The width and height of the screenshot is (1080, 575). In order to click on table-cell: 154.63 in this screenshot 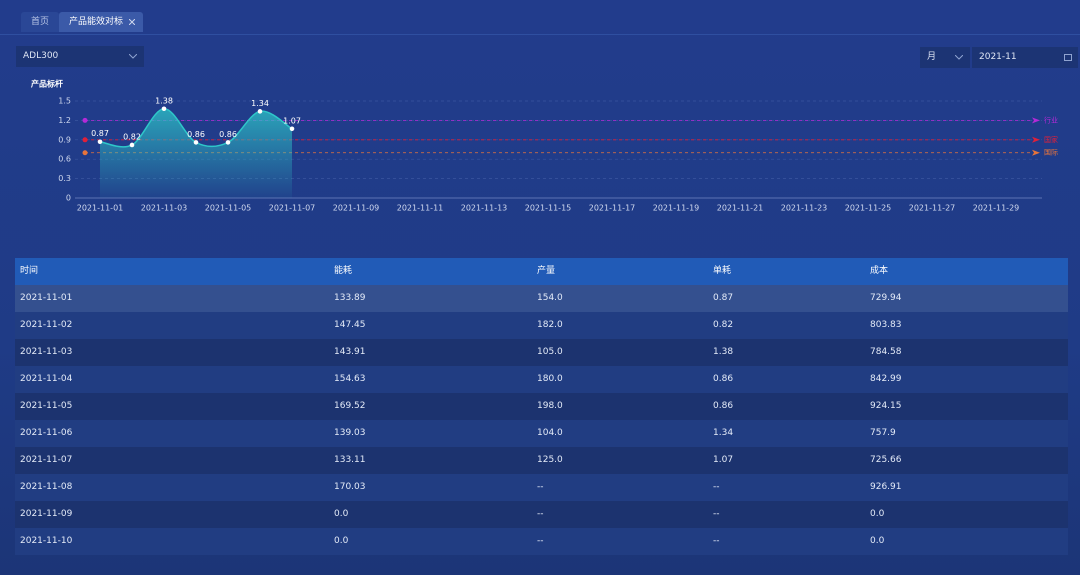, I will do `click(350, 379)`.